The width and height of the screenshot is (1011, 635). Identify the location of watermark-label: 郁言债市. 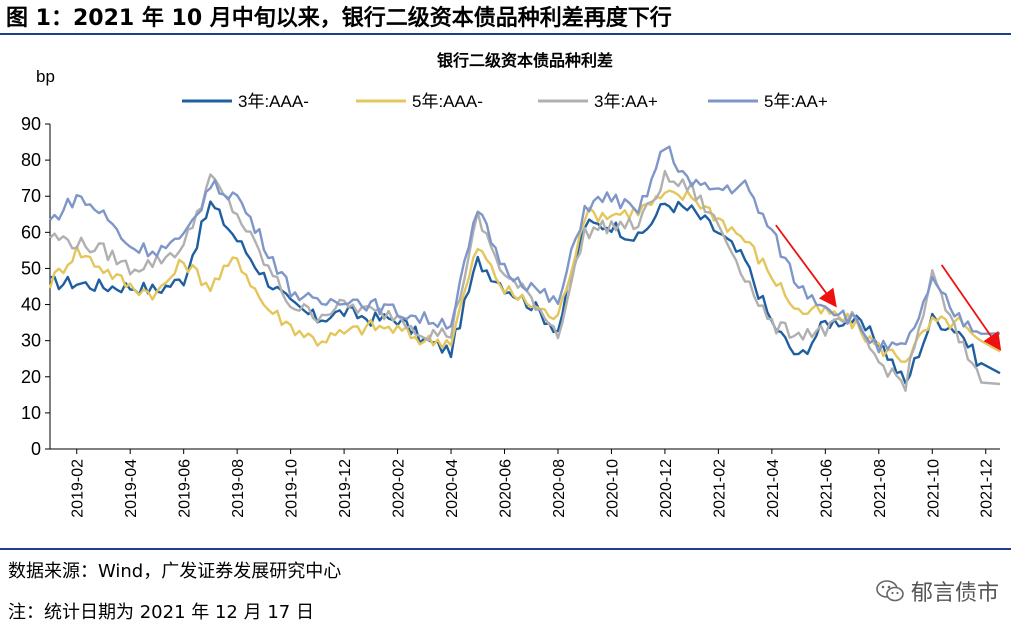
(954, 593).